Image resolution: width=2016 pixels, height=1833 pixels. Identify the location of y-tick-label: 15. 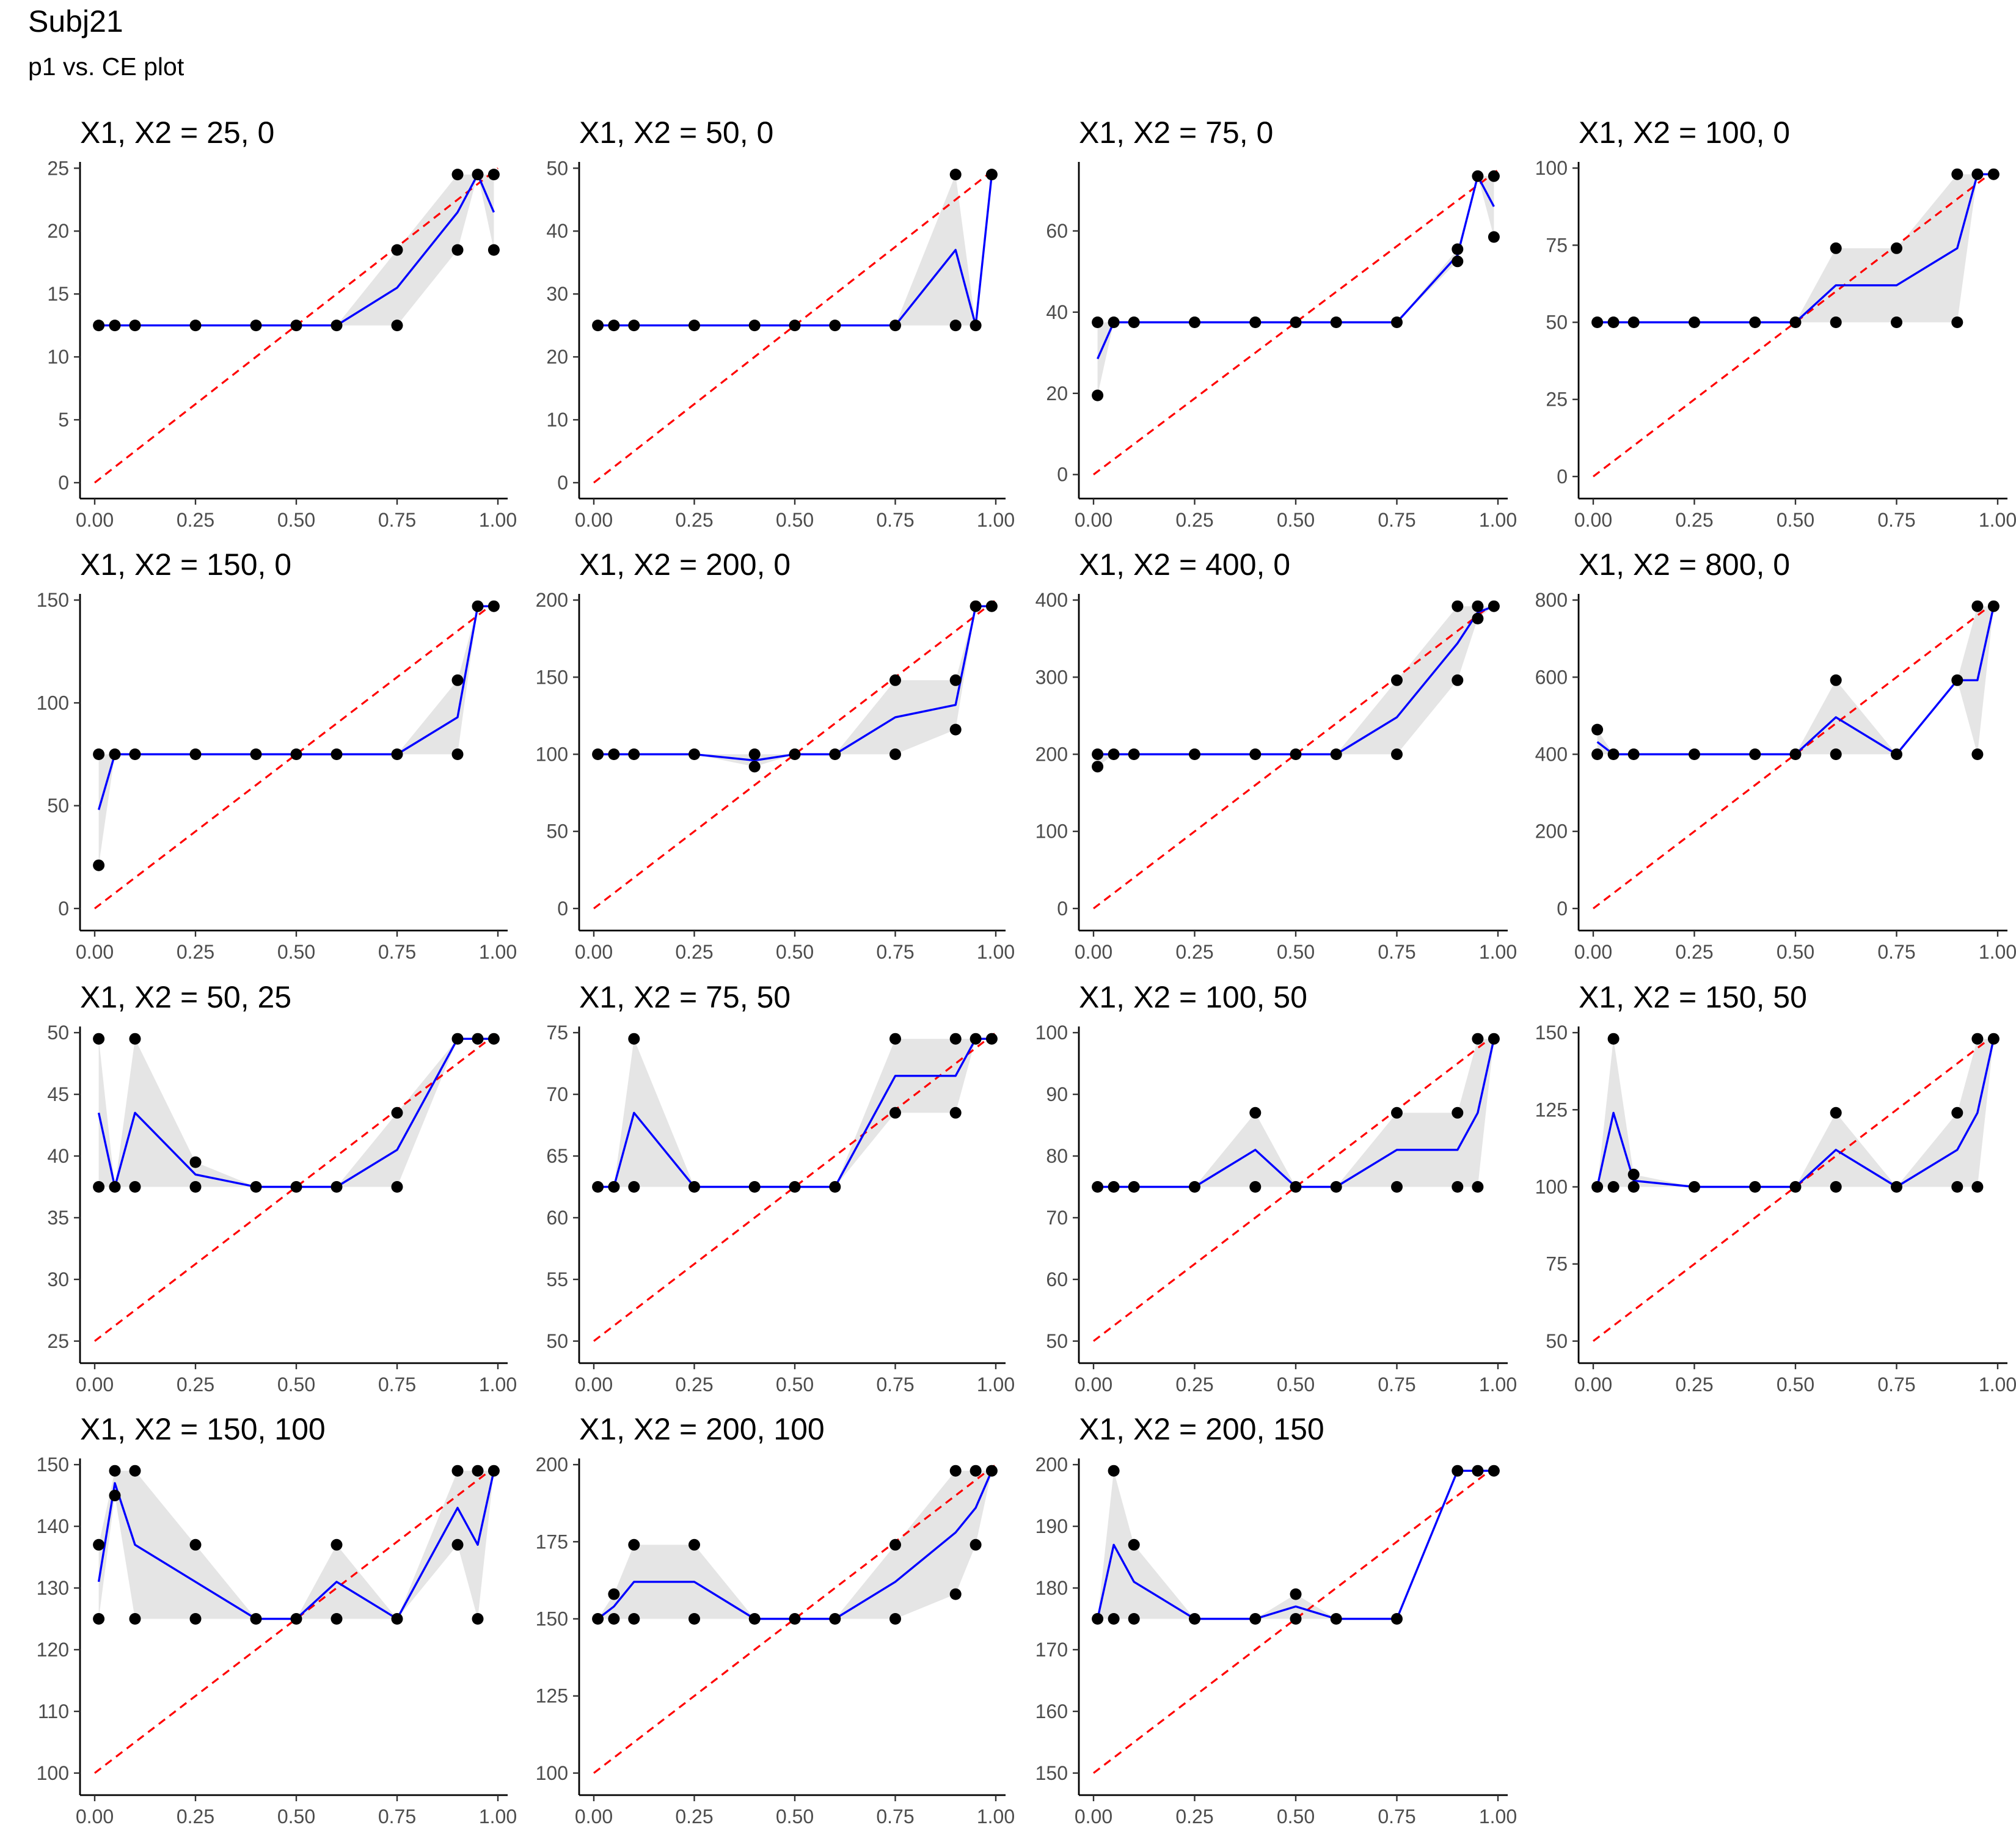
(58, 294).